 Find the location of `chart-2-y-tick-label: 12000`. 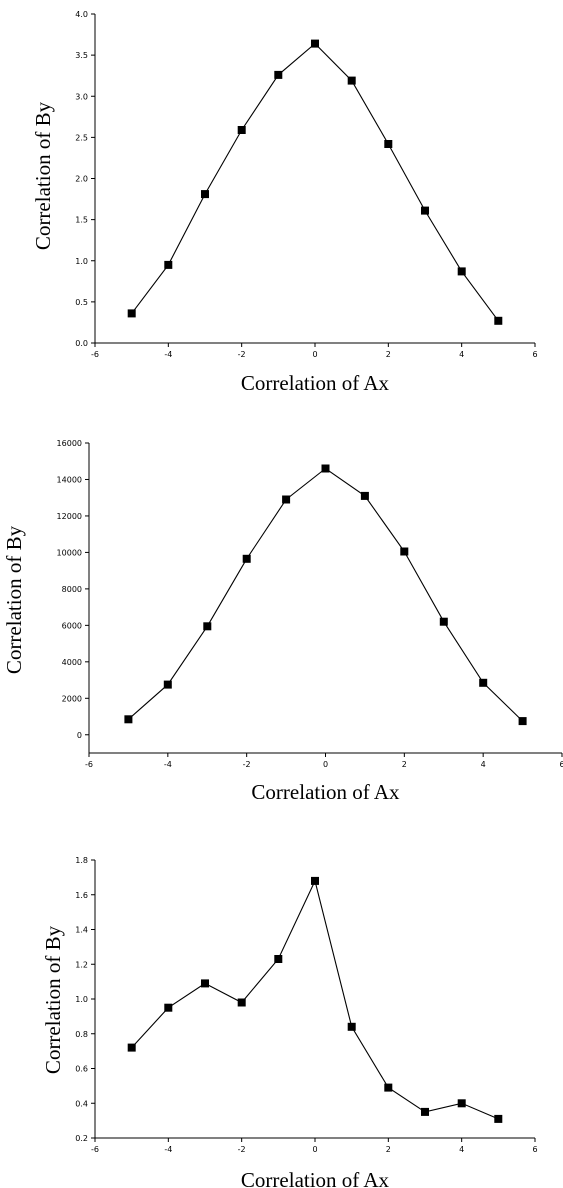

chart-2-y-tick-label: 12000 is located at coordinates (69, 516).